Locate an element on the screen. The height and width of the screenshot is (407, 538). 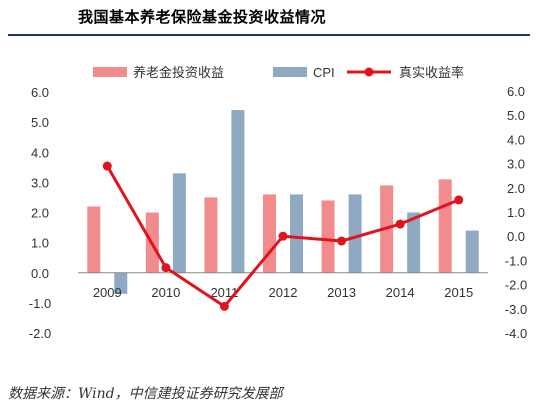
x-tick-label: 2010 is located at coordinates (165, 292).